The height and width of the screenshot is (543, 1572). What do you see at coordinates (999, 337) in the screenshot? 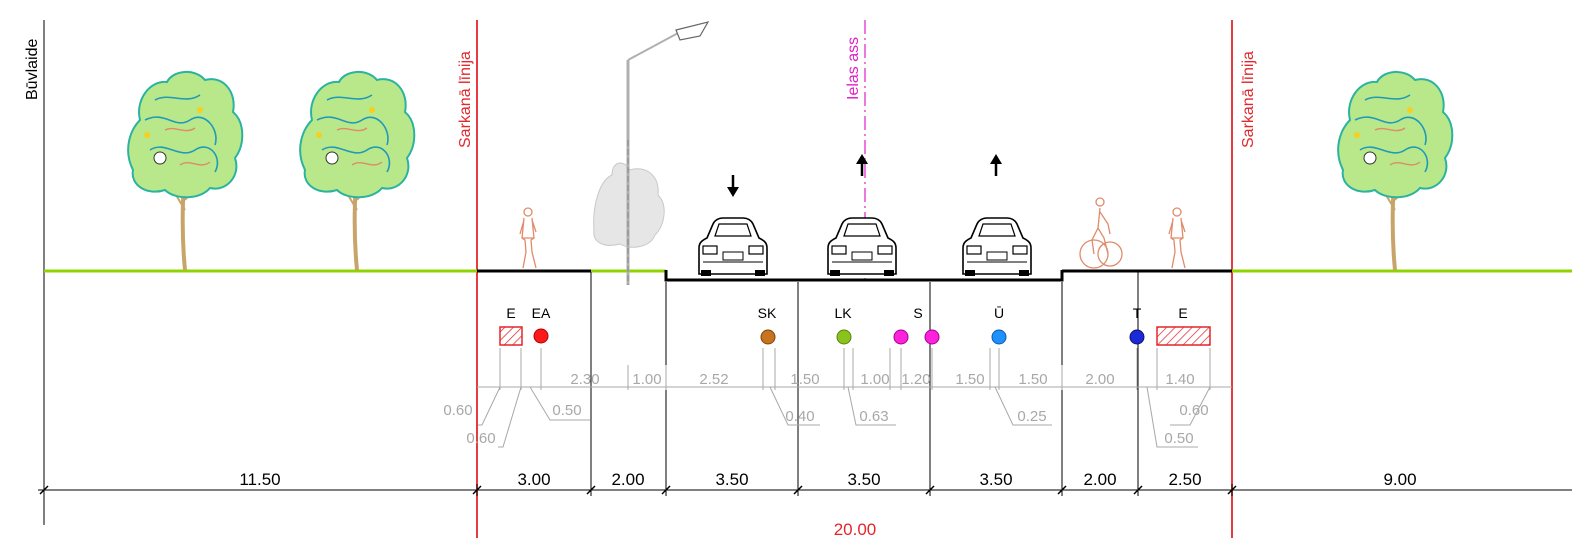
I see `utility-u` at bounding box center [999, 337].